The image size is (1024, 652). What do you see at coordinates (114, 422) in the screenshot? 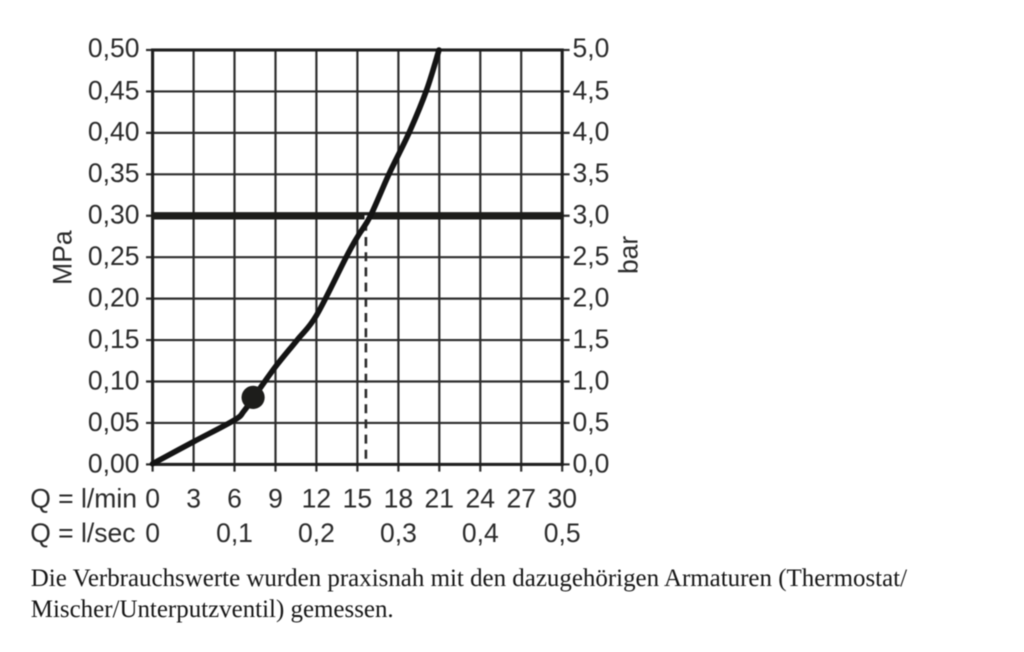
I see `svg-text: 0,05` at bounding box center [114, 422].